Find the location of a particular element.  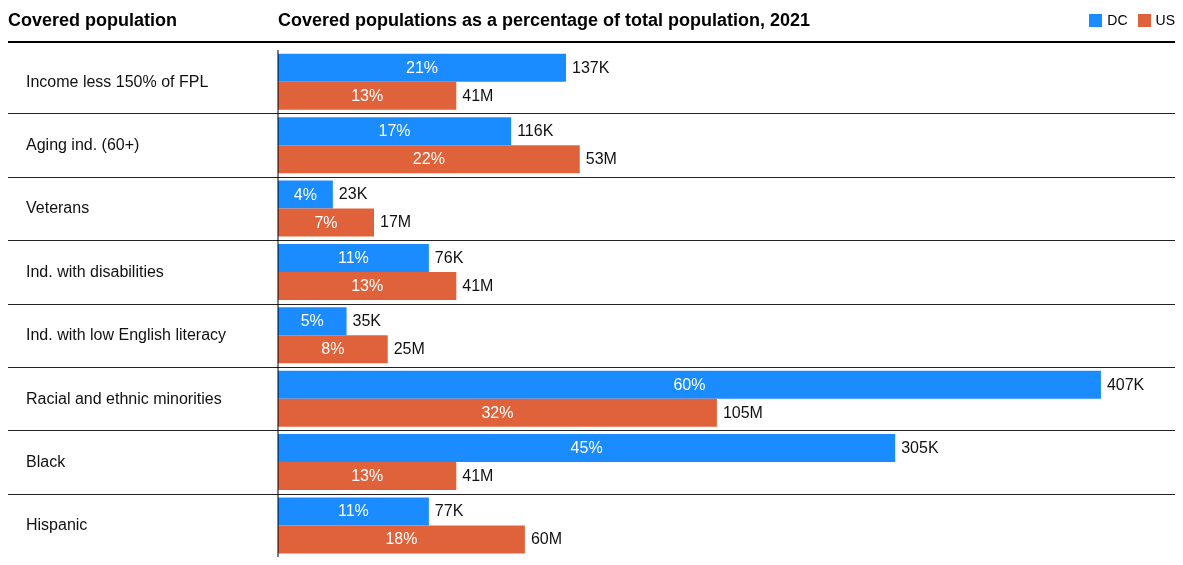

annotation: 76K is located at coordinates (449, 257).